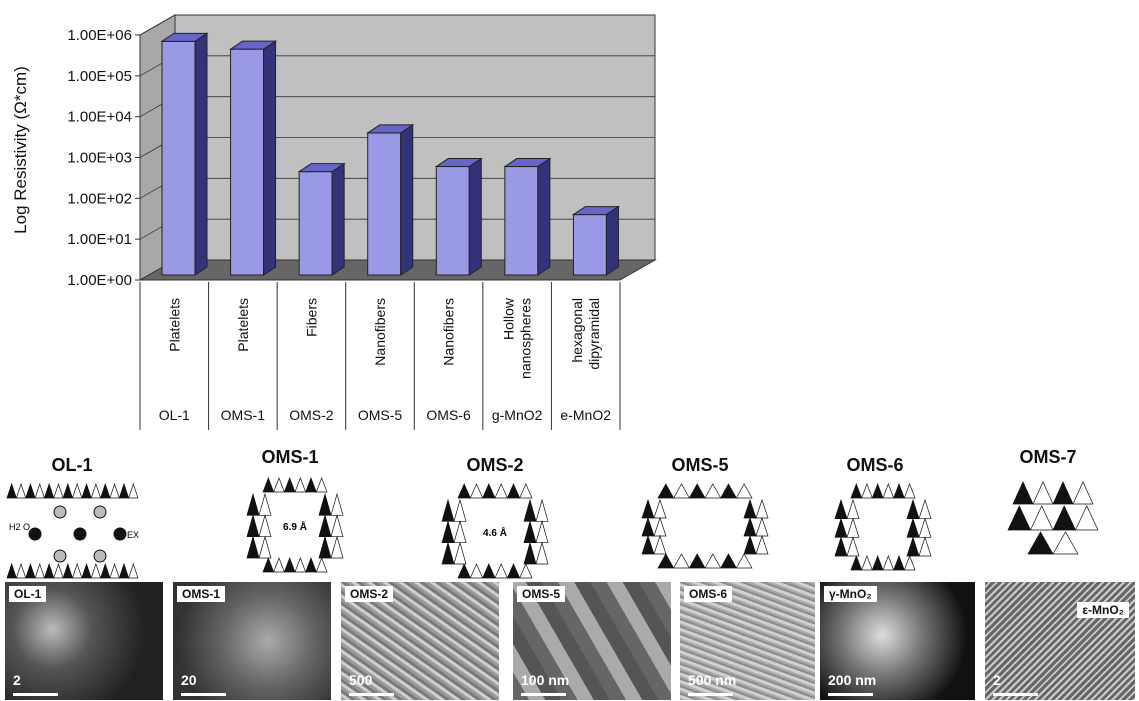 Image resolution: width=1139 pixels, height=701 pixels. Describe the element at coordinates (99, 280) in the screenshot. I see `y-tick-label: 1.00E+00` at that location.